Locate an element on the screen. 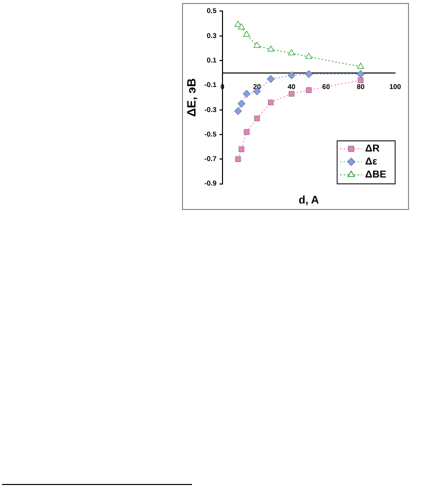 This screenshot has height=492, width=429. y-axis-title: ΔE, эВ is located at coordinates (191, 97).